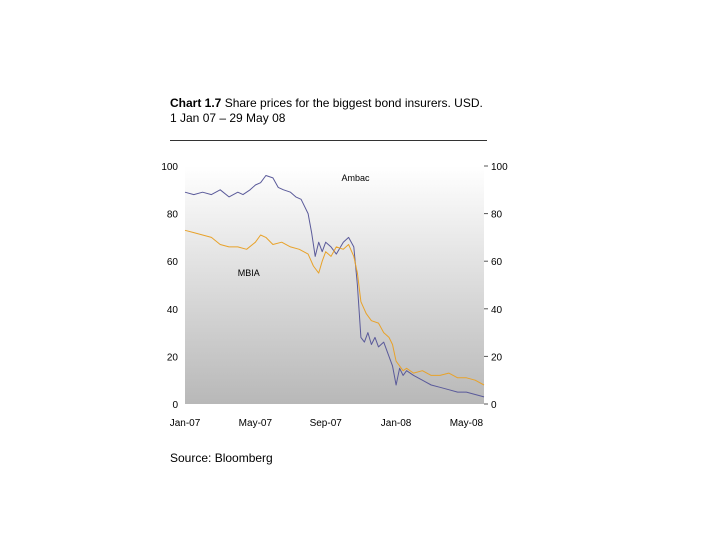  What do you see at coordinates (249, 273) in the screenshot?
I see `series-annotation-mbia: MBIA` at bounding box center [249, 273].